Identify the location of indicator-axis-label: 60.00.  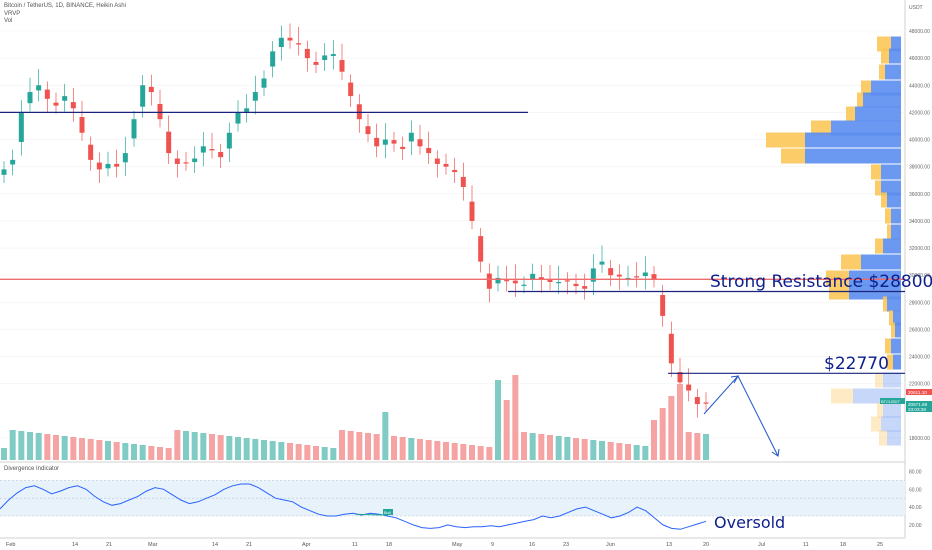
(915, 490).